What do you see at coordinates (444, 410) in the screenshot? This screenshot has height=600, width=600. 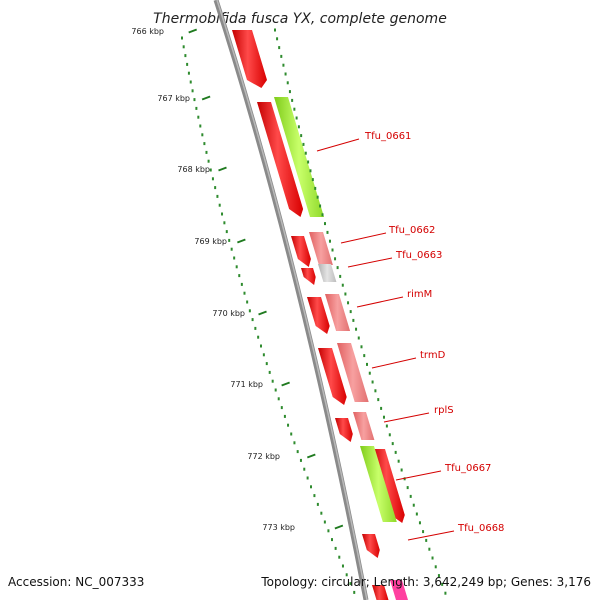 I see `gene-label: rplS` at bounding box center [444, 410].